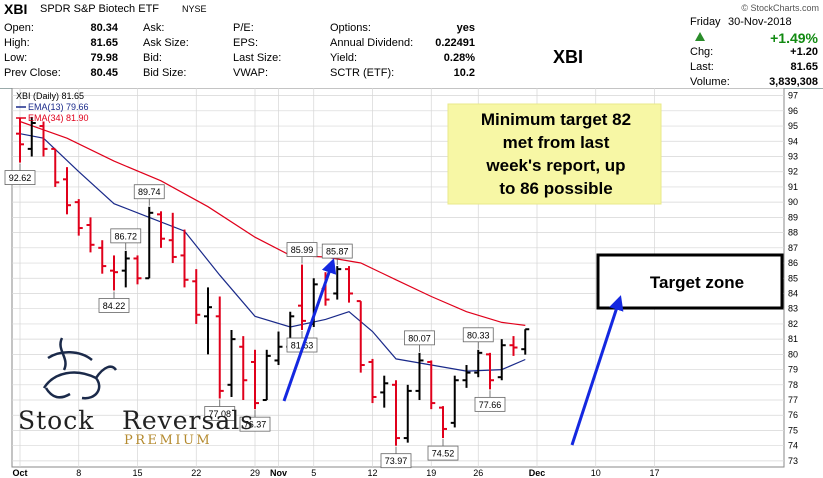 Image resolution: width=823 pixels, height=478 pixels. What do you see at coordinates (16, 9) in the screenshot?
I see `ticker-symbol: XBI` at bounding box center [16, 9].